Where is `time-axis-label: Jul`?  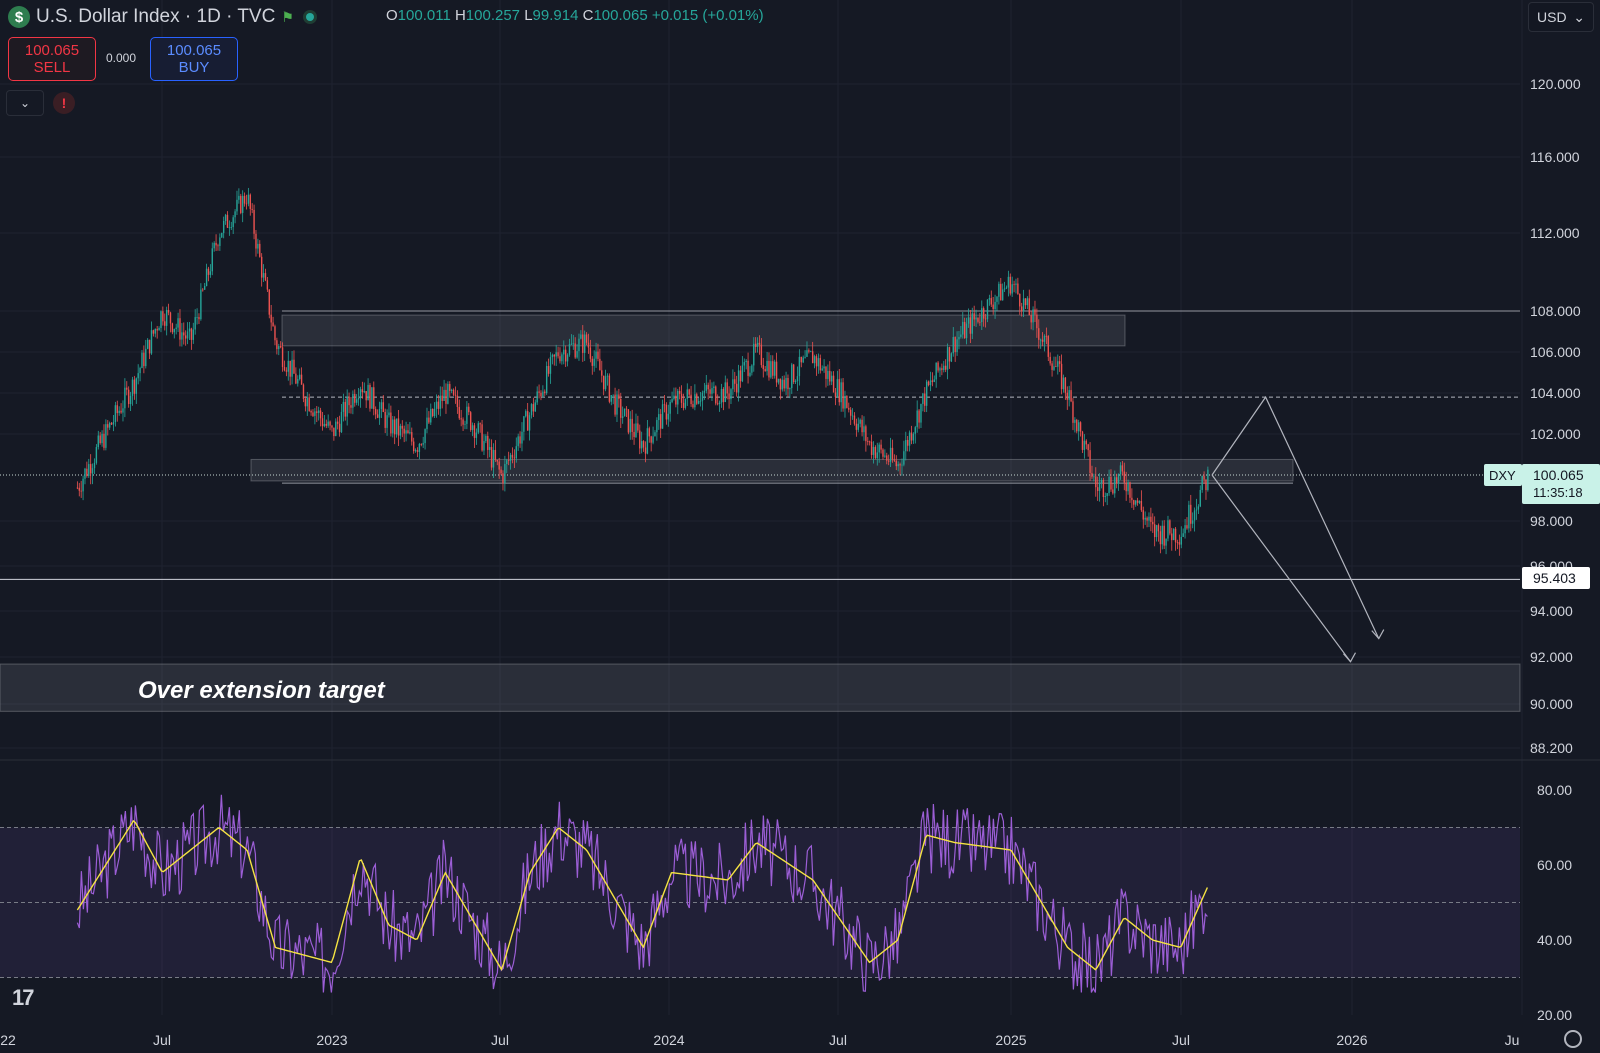
time-axis-label: Jul is located at coordinates (162, 1040).